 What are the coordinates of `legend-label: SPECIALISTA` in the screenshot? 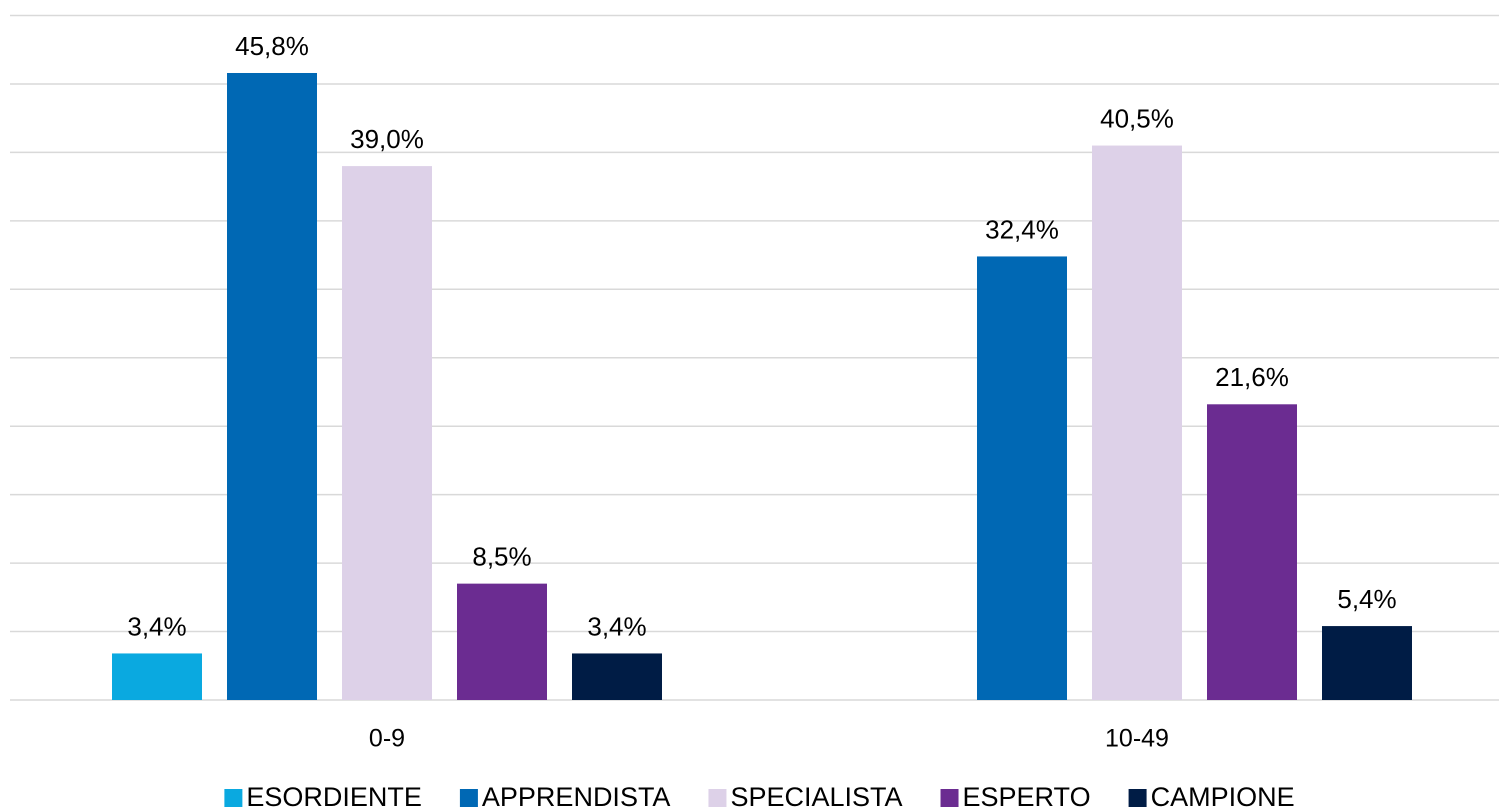 It's located at (816, 796).